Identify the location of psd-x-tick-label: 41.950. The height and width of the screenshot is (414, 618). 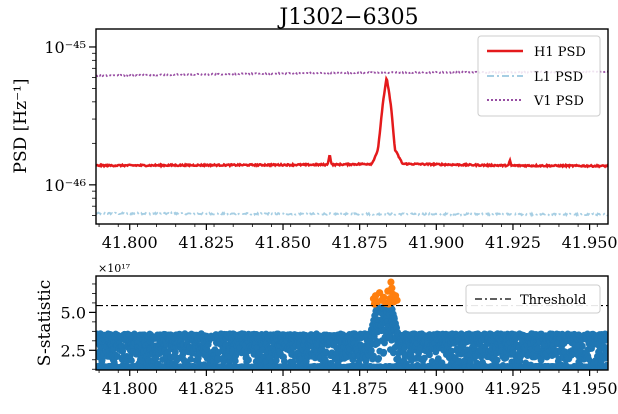
(590, 242).